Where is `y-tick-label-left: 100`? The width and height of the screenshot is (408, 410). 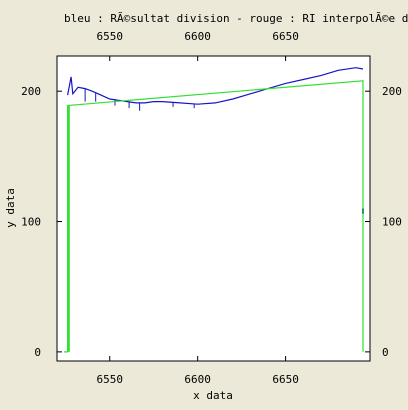 y-tick-label-left: 100 is located at coordinates (31, 222).